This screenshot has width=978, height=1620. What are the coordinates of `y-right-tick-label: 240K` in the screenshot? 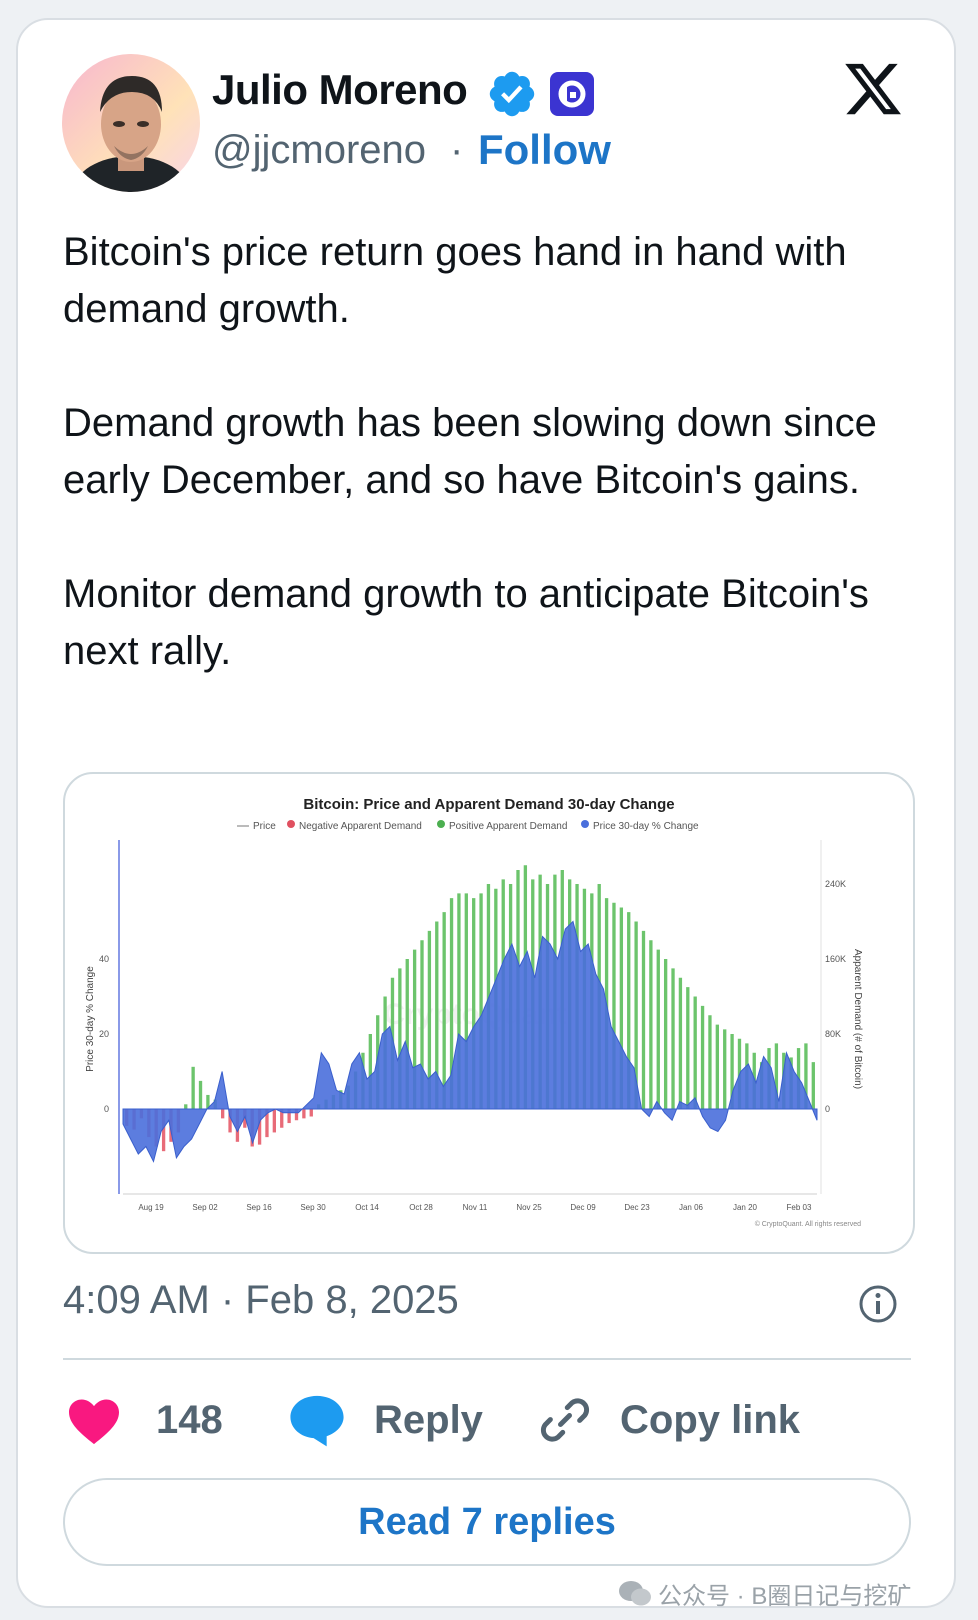 It's located at (835, 884).